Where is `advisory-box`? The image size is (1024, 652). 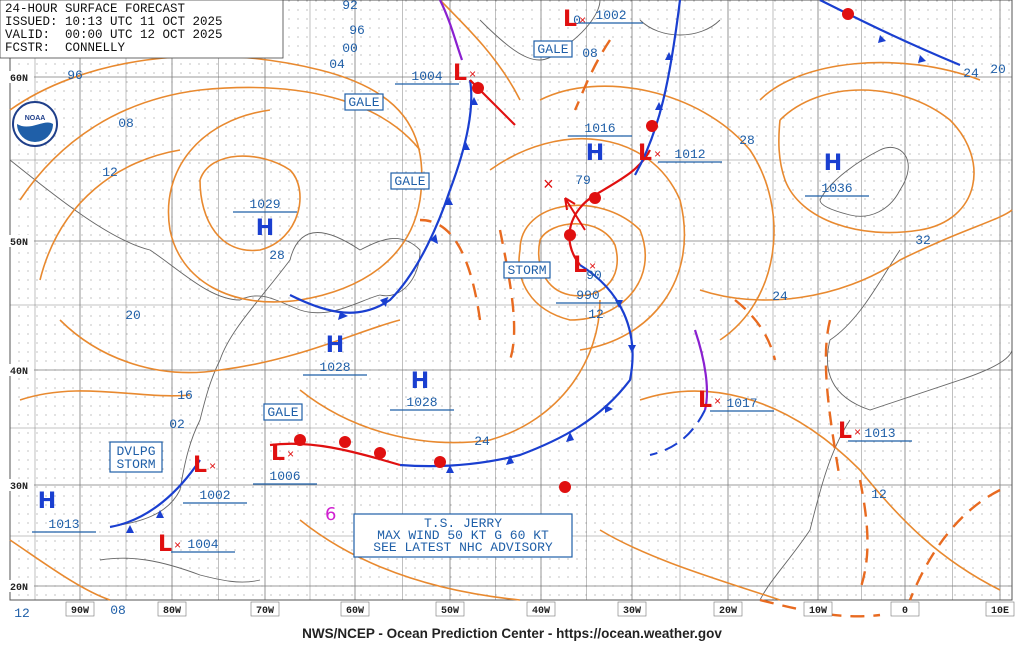 advisory-box is located at coordinates (463, 535).